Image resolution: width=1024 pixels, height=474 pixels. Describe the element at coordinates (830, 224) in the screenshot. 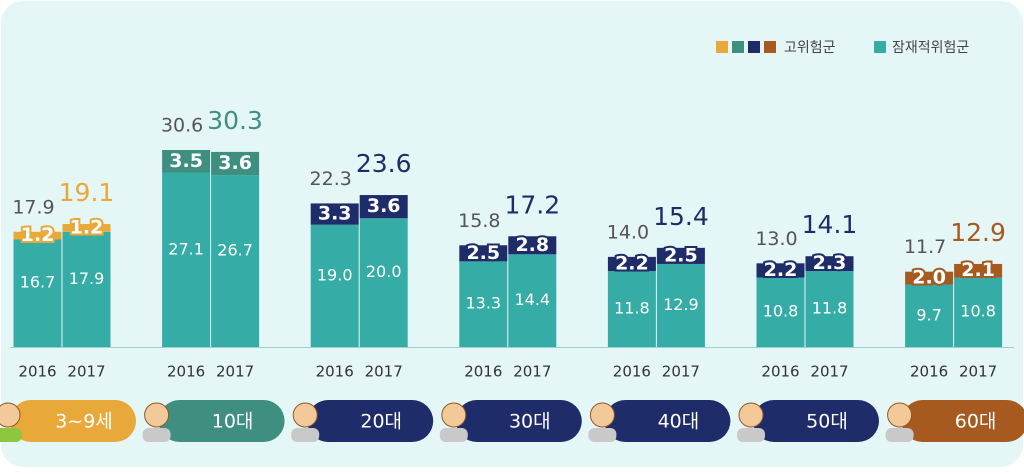

I see `total-label: 14.1` at that location.